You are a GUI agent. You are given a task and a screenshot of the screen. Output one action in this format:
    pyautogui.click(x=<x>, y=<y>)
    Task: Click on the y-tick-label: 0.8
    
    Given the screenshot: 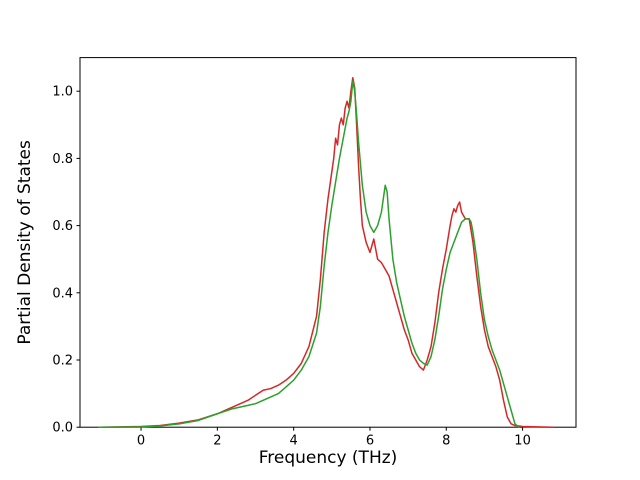 What is the action you would take?
    pyautogui.click(x=62, y=159)
    